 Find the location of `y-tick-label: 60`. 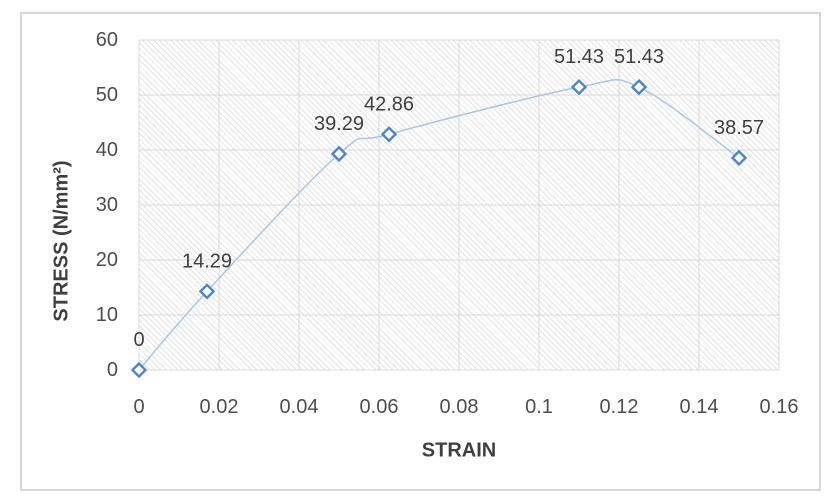

y-tick-label: 60 is located at coordinates (107, 40).